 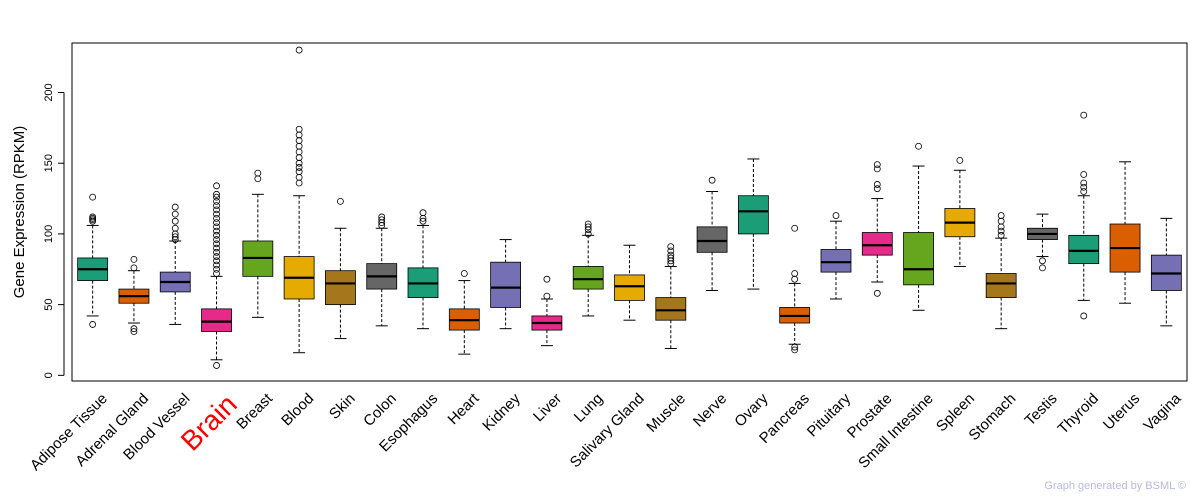 I want to click on x-tick-label: Thyroid, so click(x=1078, y=413).